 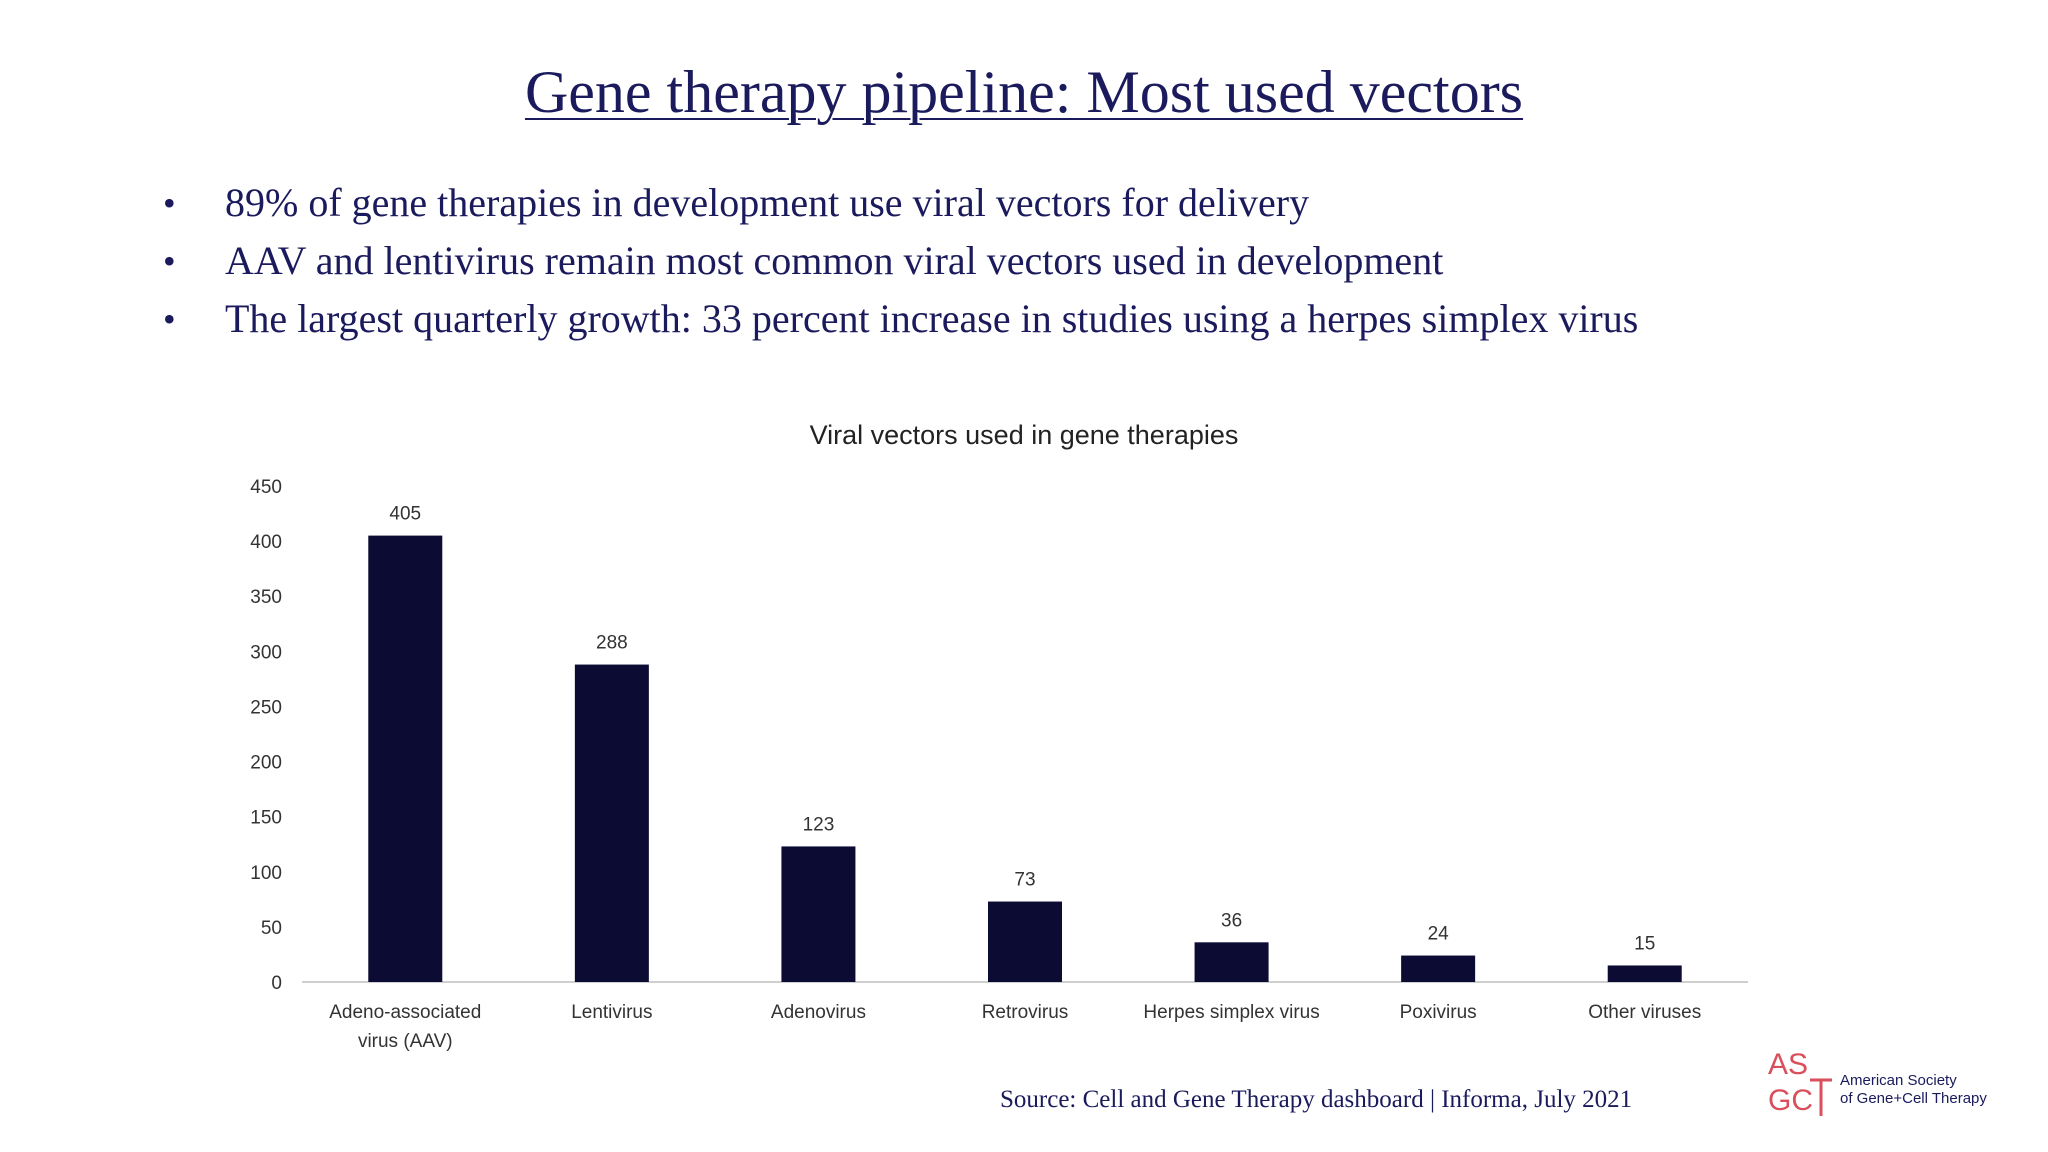 I want to click on y-tick-label: 300, so click(x=266, y=652).